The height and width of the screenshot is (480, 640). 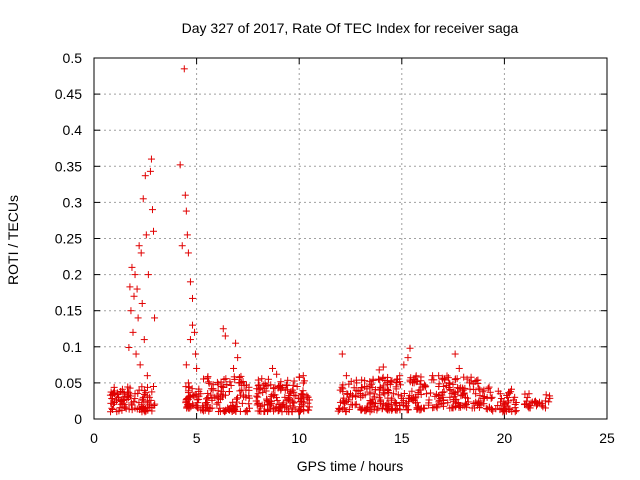 What do you see at coordinates (68, 94) in the screenshot?
I see `y-tick-label: 0.45` at bounding box center [68, 94].